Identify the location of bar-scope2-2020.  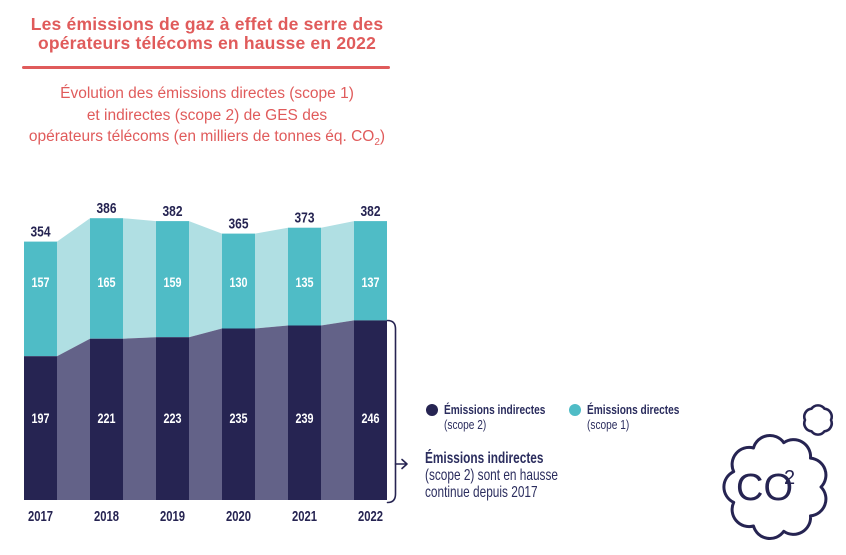
(238, 414).